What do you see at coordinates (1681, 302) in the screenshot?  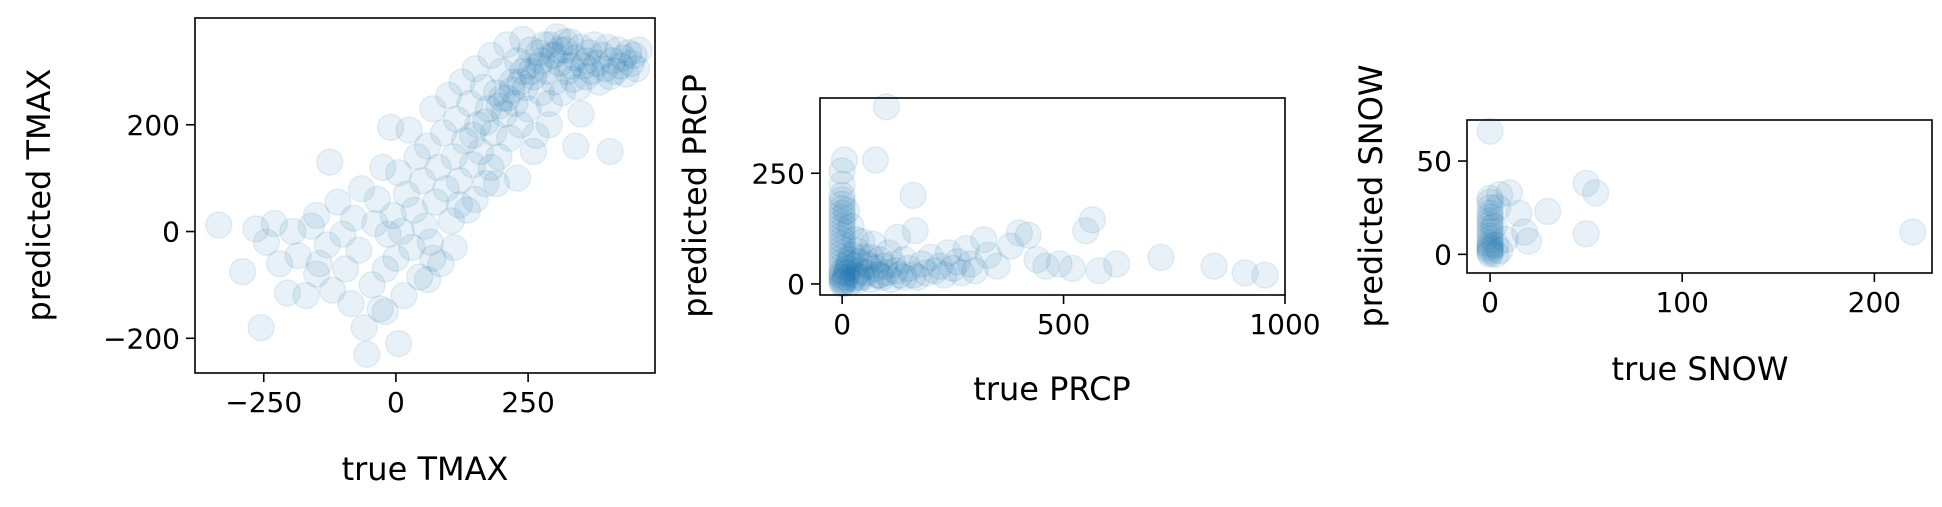 I see `x-tick-label: 100` at bounding box center [1681, 302].